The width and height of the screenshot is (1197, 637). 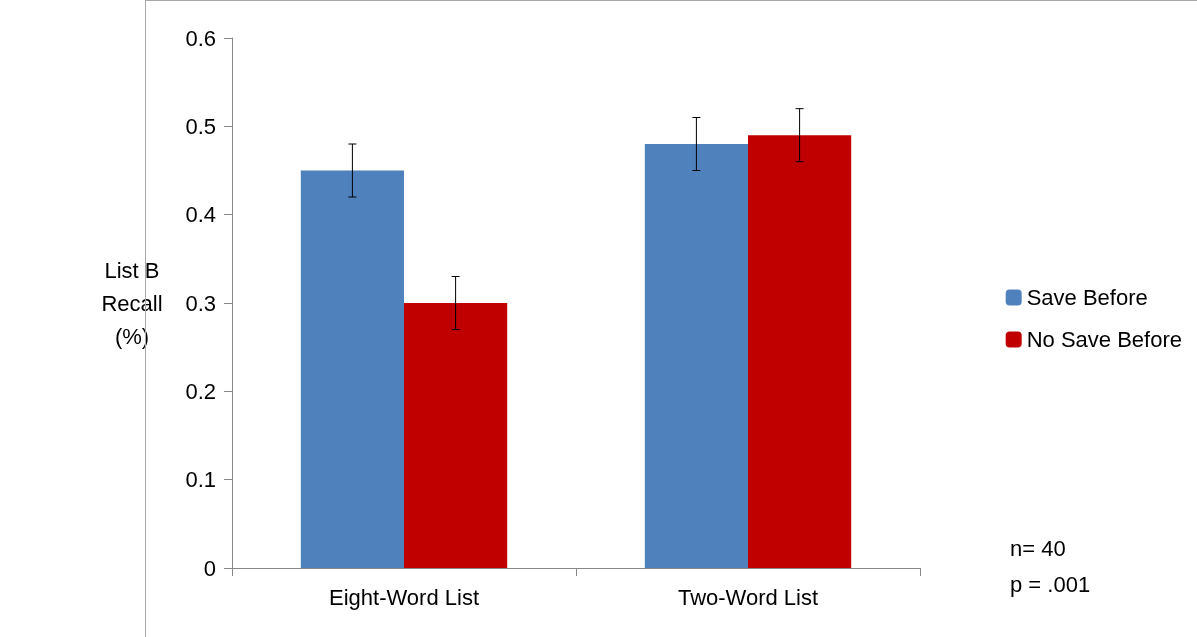 What do you see at coordinates (200, 480) in the screenshot?
I see `y-tick-label: 0.1` at bounding box center [200, 480].